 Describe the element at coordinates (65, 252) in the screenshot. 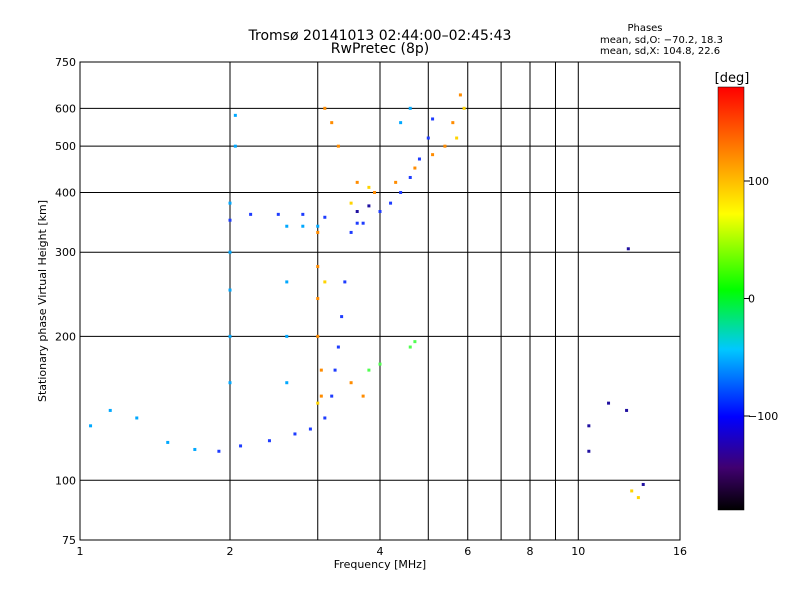

I see `y-tick-label: 300` at that location.